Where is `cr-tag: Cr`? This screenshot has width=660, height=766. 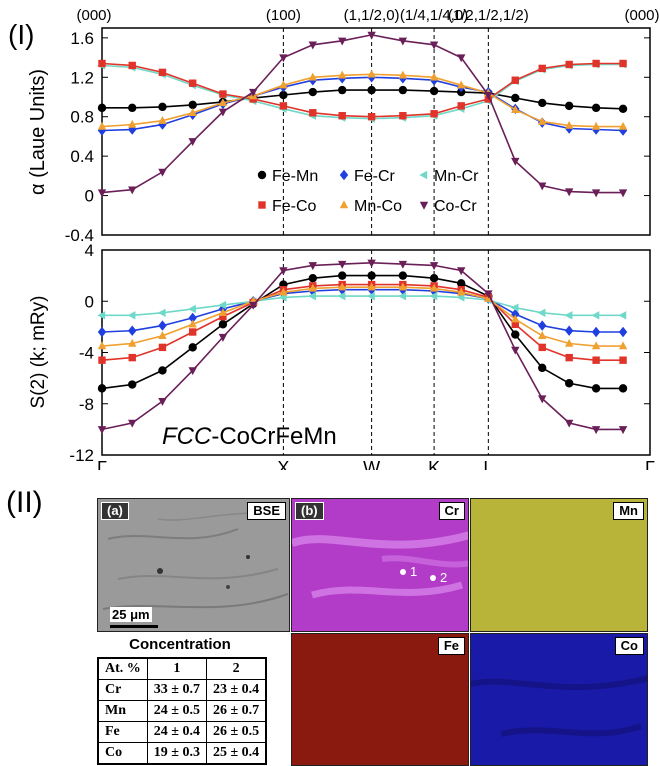
cr-tag: Cr is located at coordinates (451, 511).